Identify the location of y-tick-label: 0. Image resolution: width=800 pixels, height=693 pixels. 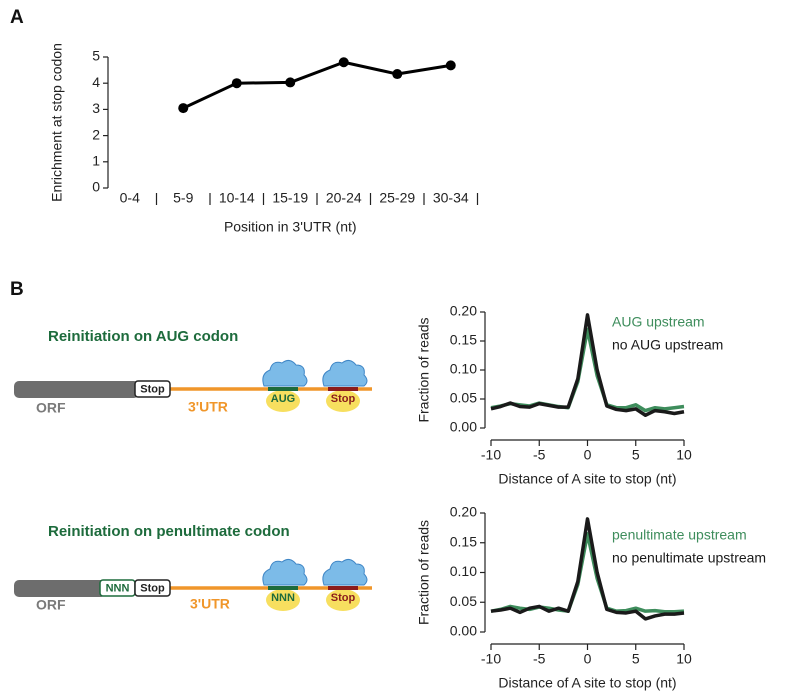
(96, 187).